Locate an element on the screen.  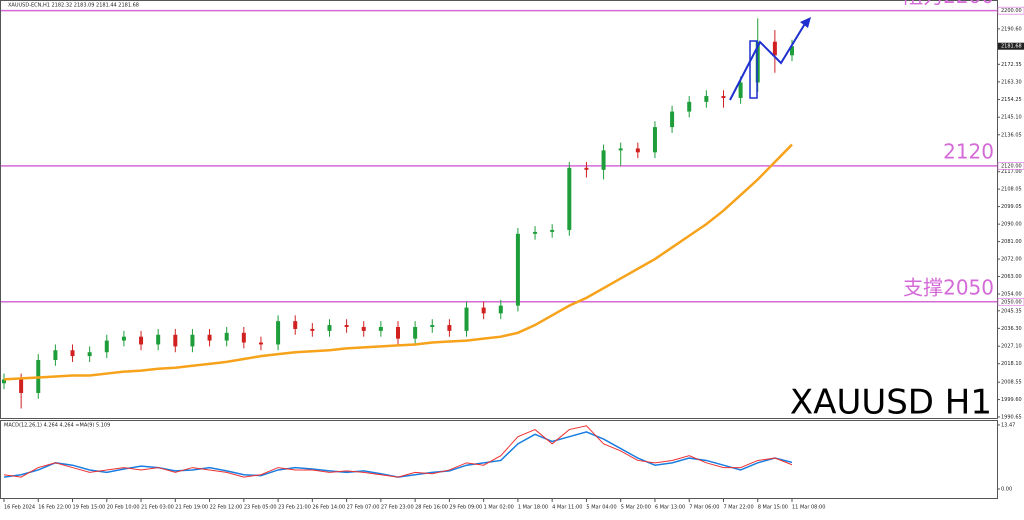
x-tick-label: 21 Feb 19:00 is located at coordinates (191, 508).